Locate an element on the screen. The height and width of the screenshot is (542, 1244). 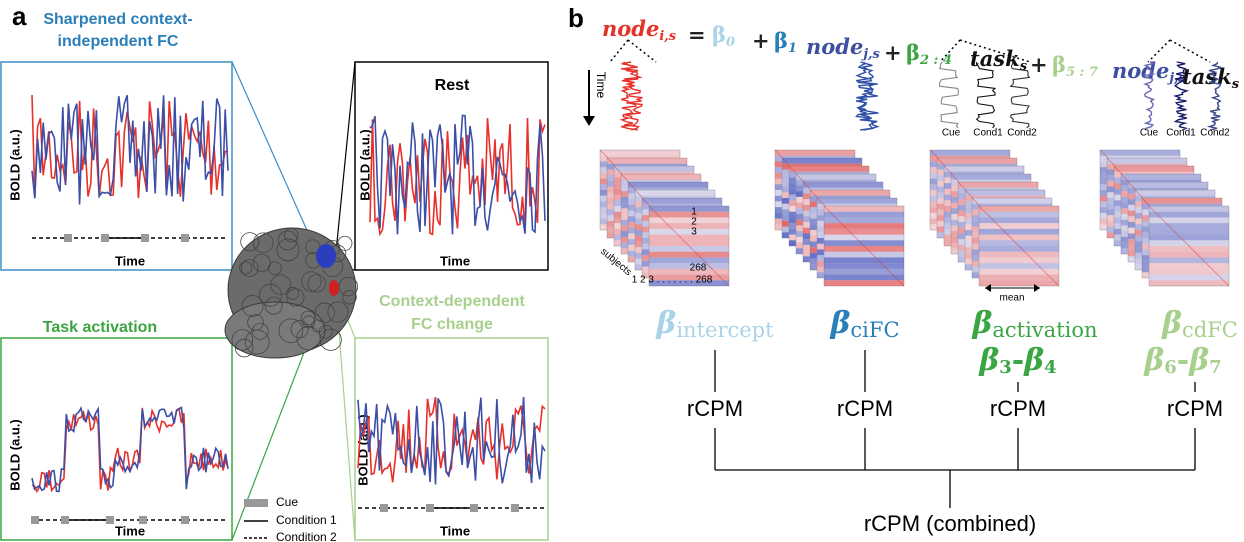
matrix-diagonal is located at coordinates (864, 246).